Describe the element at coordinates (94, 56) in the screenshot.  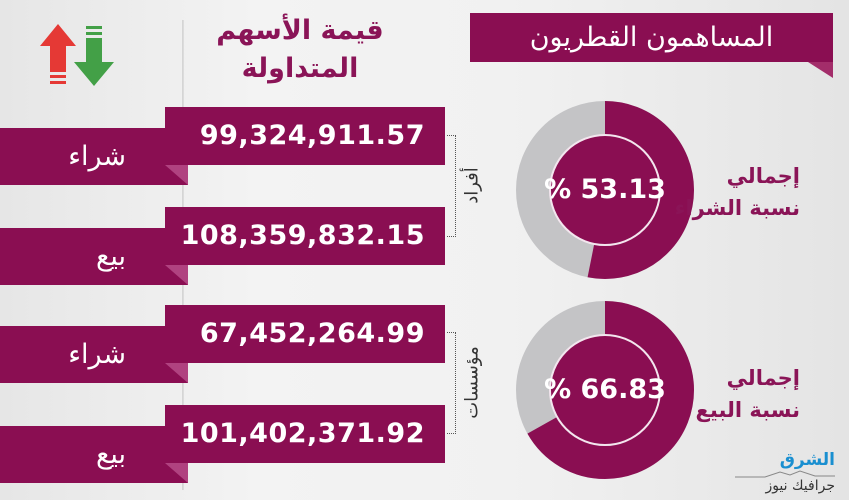
I see `green-down-arrow-icon` at that location.